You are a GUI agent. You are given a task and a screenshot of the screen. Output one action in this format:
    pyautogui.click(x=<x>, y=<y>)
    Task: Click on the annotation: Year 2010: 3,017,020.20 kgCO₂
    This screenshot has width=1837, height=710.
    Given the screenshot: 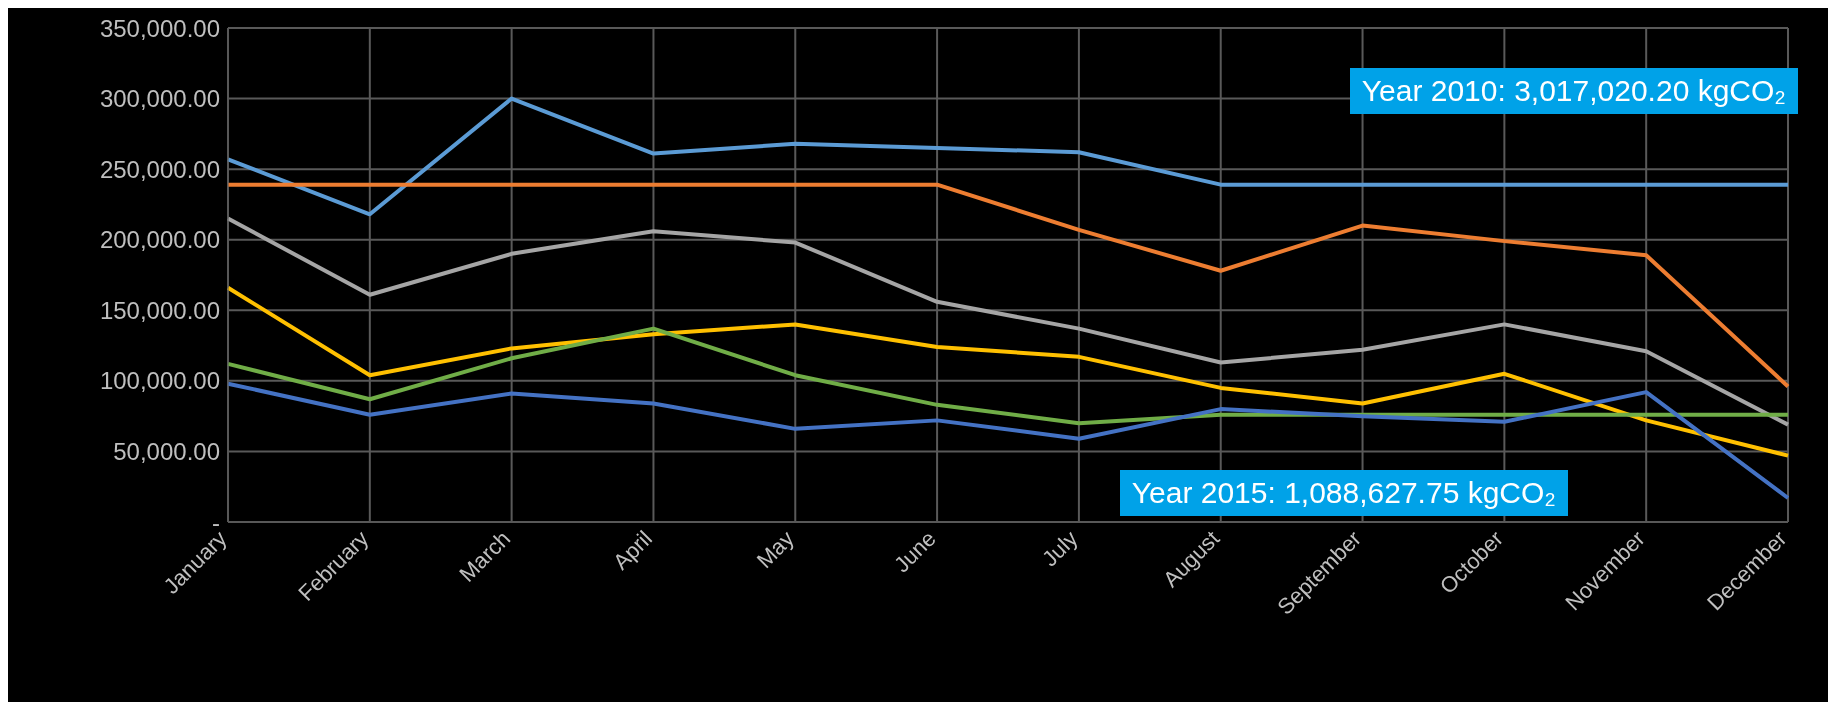 What is the action you would take?
    pyautogui.click(x=1573, y=91)
    